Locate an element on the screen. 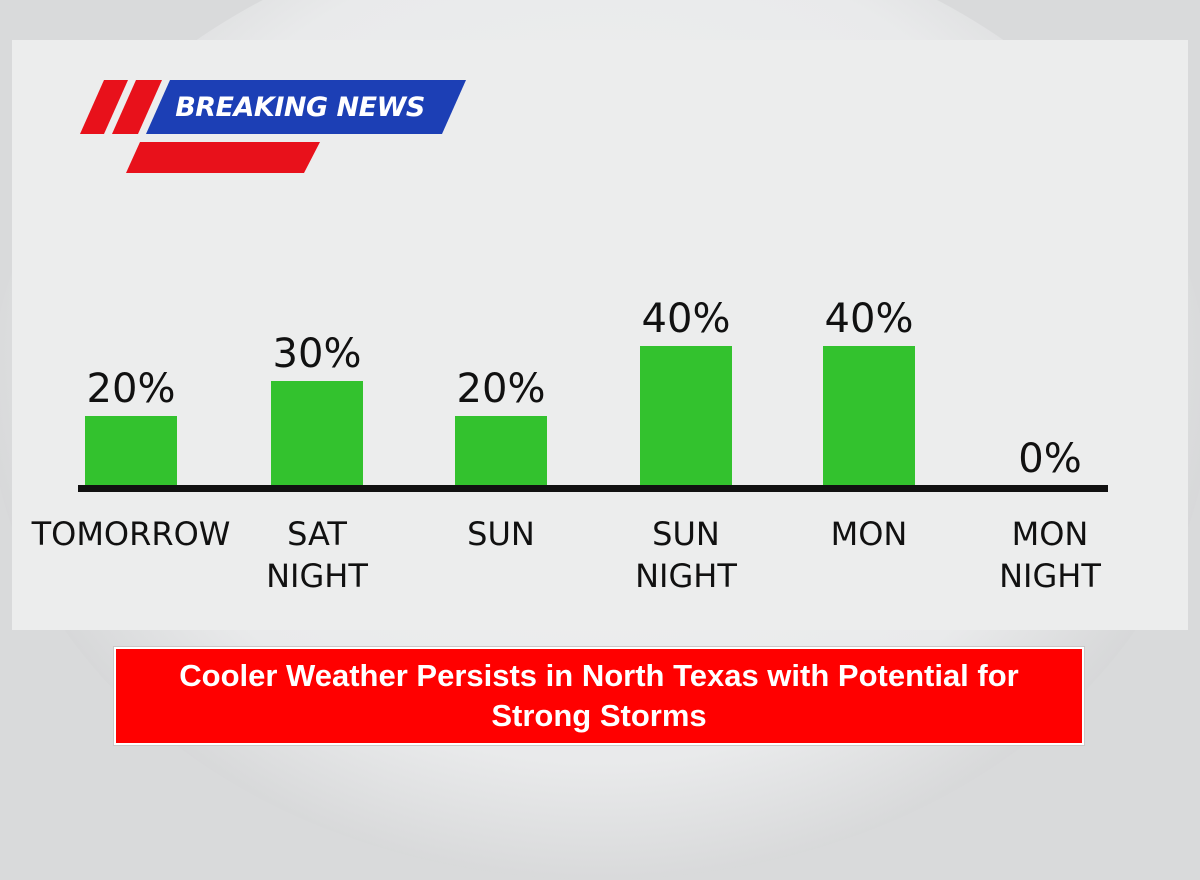 Image resolution: width=1200 pixels, height=880 pixels. breaking-news-label: BREAKING NEWS is located at coordinates (300, 107).